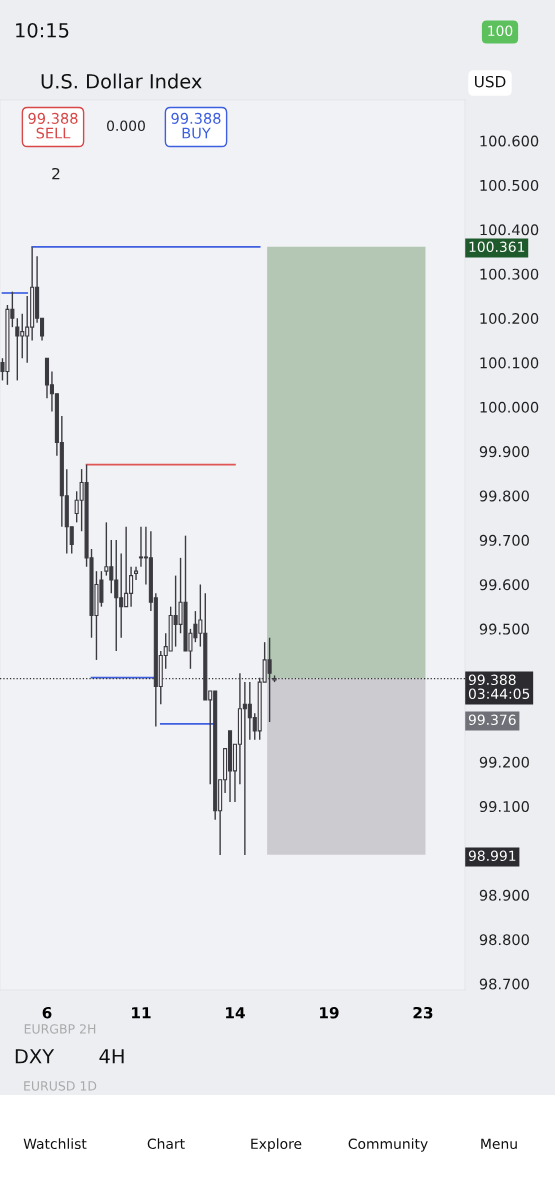 The image size is (555, 1200). Describe the element at coordinates (504, 940) in the screenshot. I see `y-tick-label: 98.800` at that location.